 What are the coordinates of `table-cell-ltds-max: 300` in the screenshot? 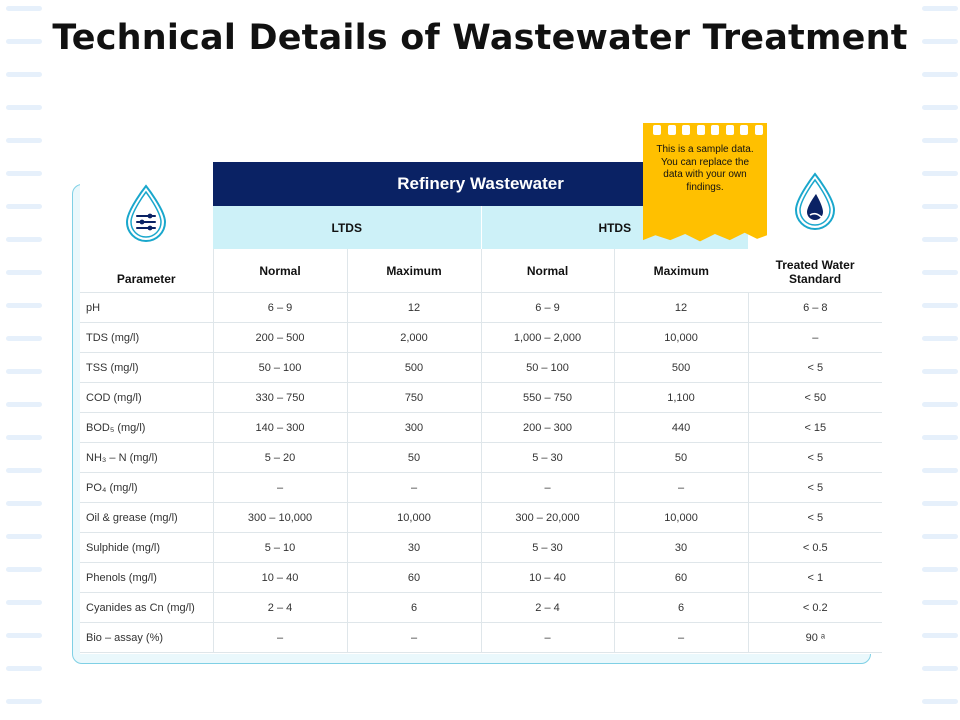 It's located at (413, 427).